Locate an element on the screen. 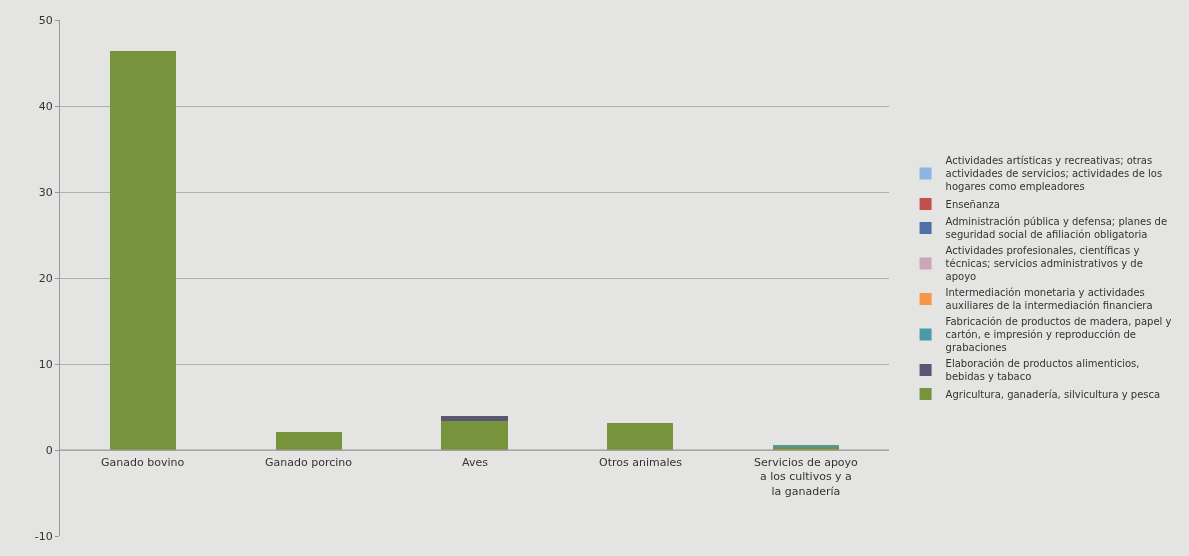  y-tick-label: 30 is located at coordinates (45, 192).